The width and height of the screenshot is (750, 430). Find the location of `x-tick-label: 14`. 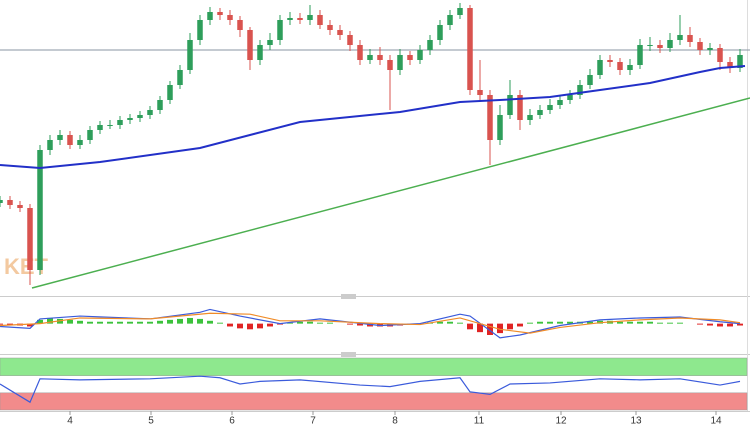

x-tick-label: 14 is located at coordinates (716, 421).